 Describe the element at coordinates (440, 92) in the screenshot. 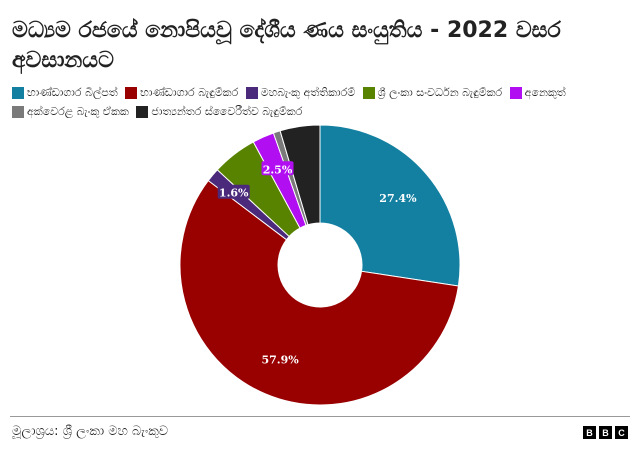

I see `legend-label: ශ්‍රී ලංකා සංවර්ධන බැඳුම්කර` at that location.